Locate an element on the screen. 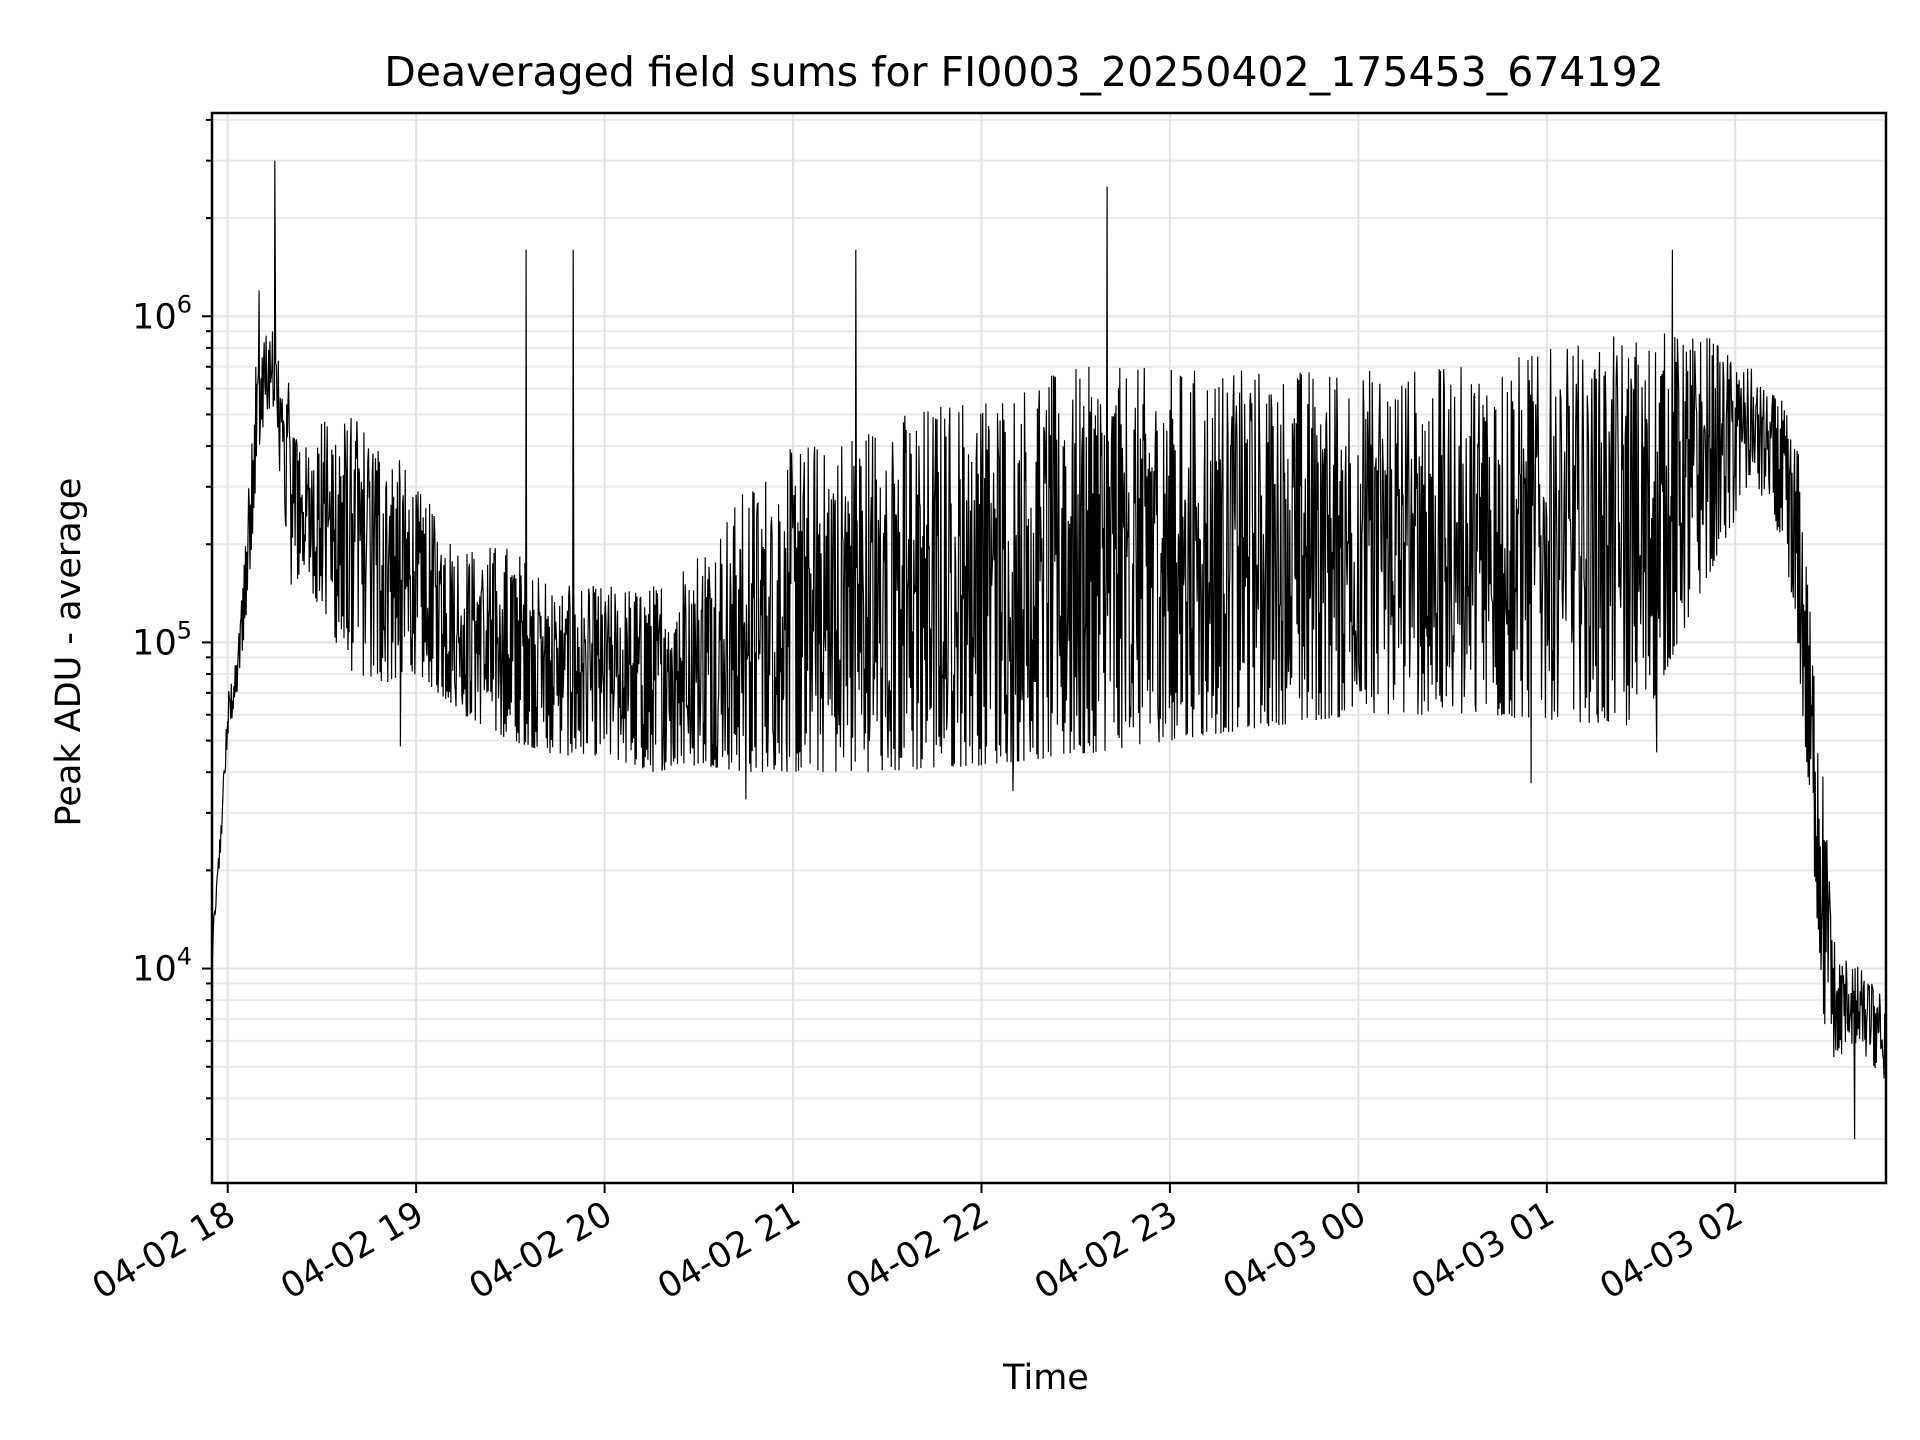  x-tick-label: 04-02 19 is located at coordinates (352, 1250).